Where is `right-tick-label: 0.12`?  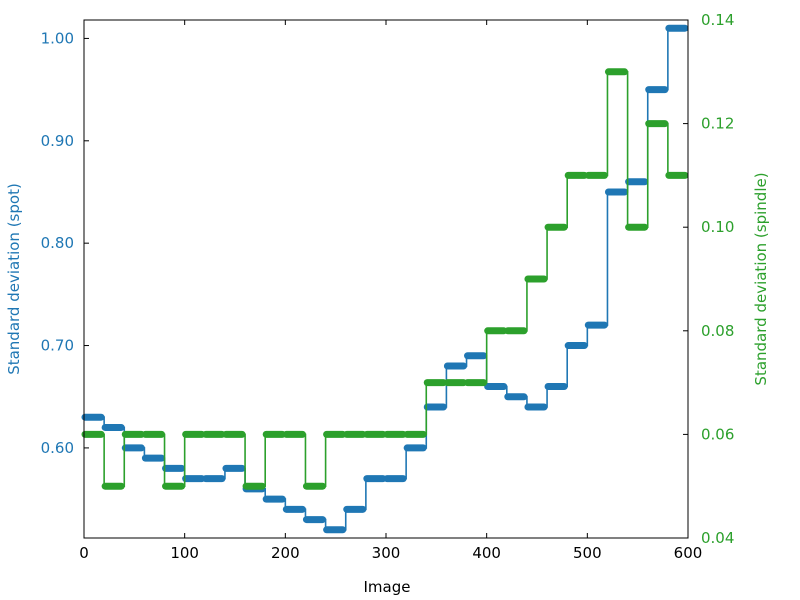
right-tick-label: 0.12 is located at coordinates (717, 124).